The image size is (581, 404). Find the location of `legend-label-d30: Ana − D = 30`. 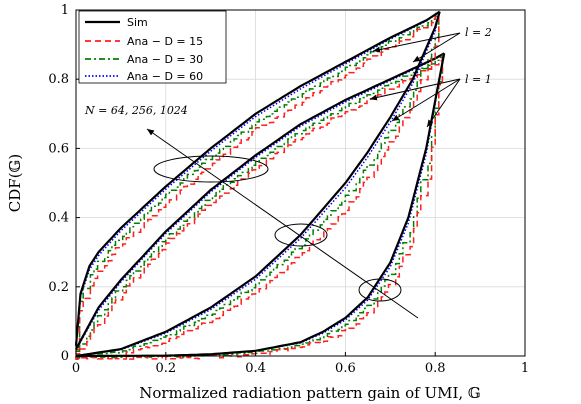

legend-label-d30: Ana − D = 30 is located at coordinates (165, 59).